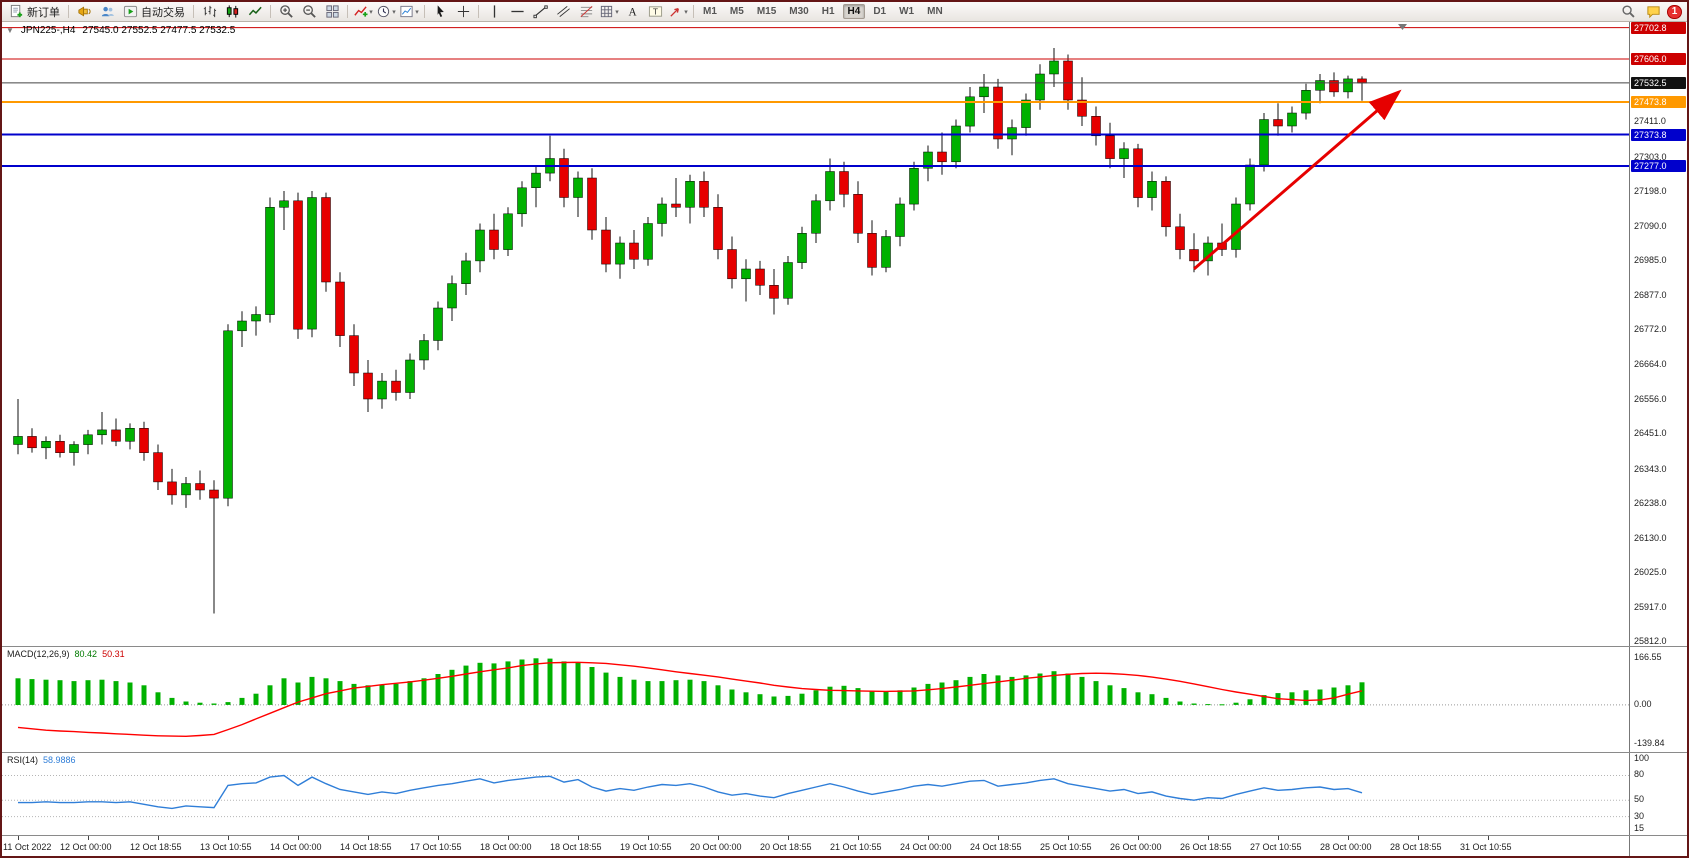  I want to click on text-icon: A, so click(632, 12).